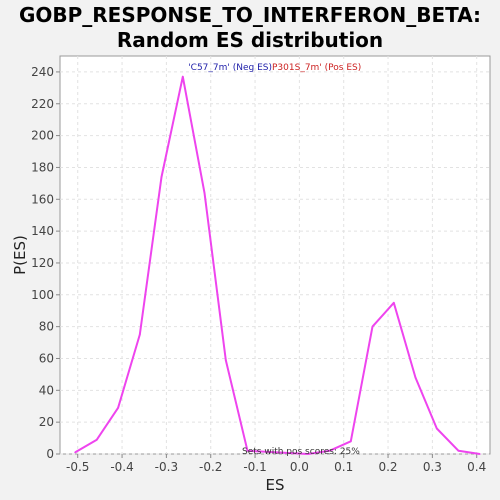  Describe the element at coordinates (121, 467) in the screenshot. I see `x-tick-label: -0.4` at that location.